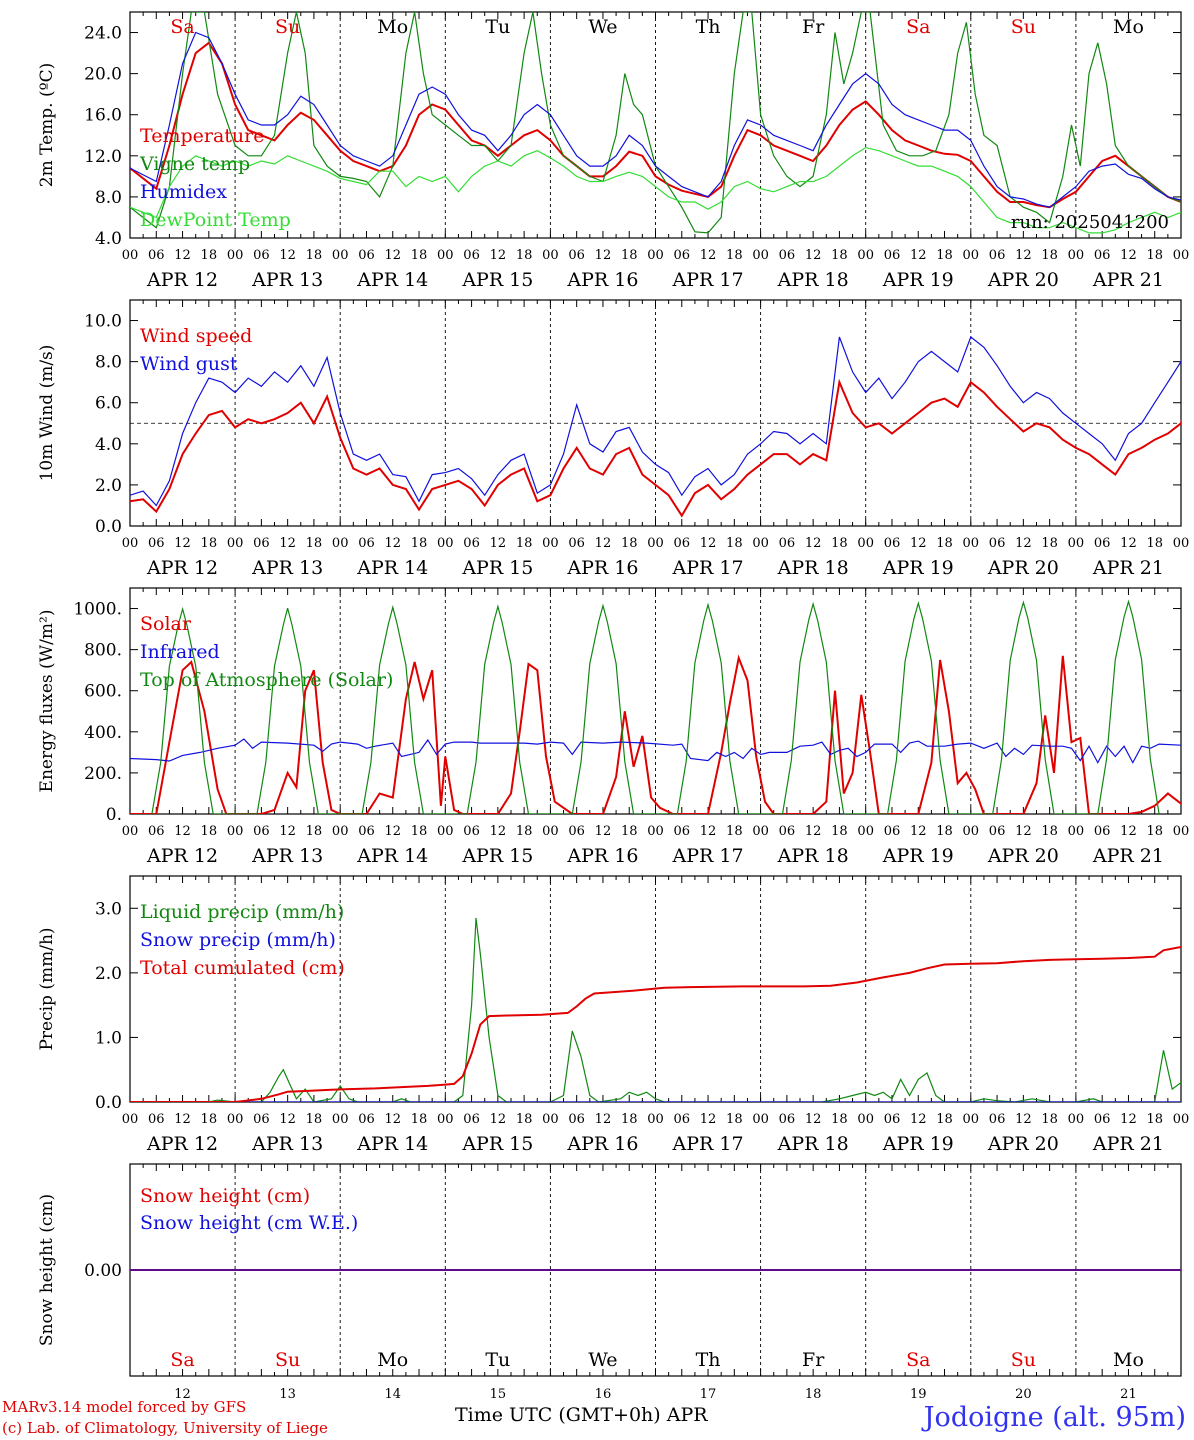  Describe the element at coordinates (108, 974) in the screenshot. I see `y-tick-label: 2.0` at that location.